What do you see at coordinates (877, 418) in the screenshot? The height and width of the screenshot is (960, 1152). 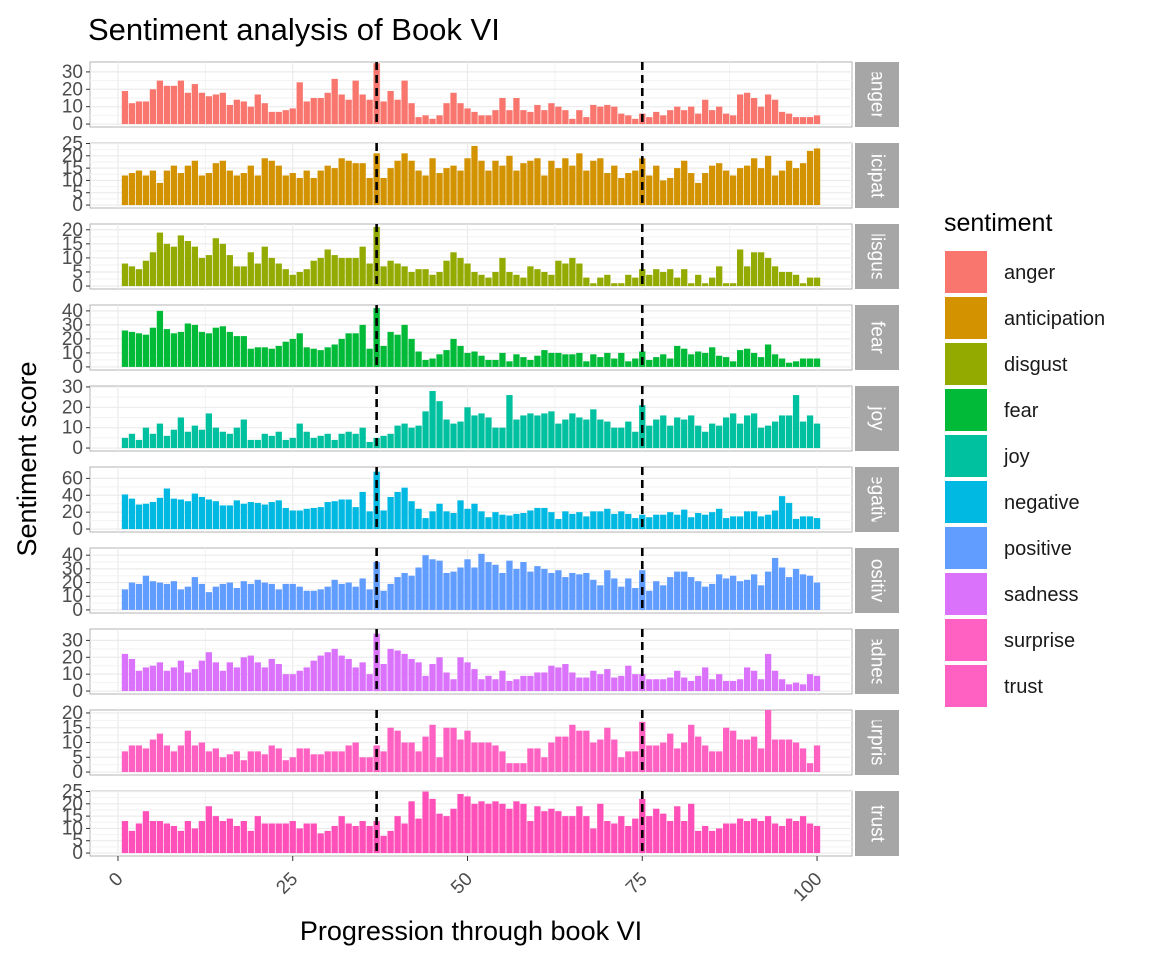 I see `facet-strip-label: joy` at bounding box center [877, 418].